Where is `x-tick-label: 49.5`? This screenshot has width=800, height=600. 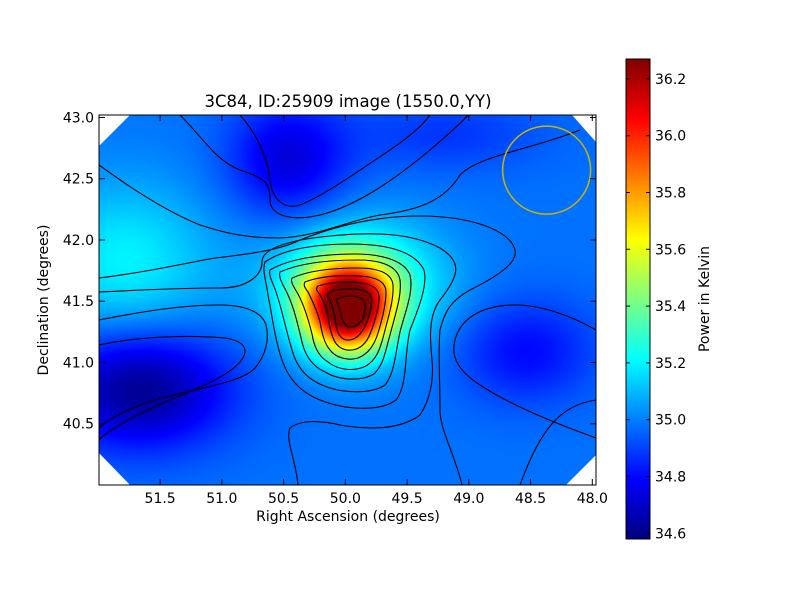
x-tick-label: 49.5 is located at coordinates (406, 499).